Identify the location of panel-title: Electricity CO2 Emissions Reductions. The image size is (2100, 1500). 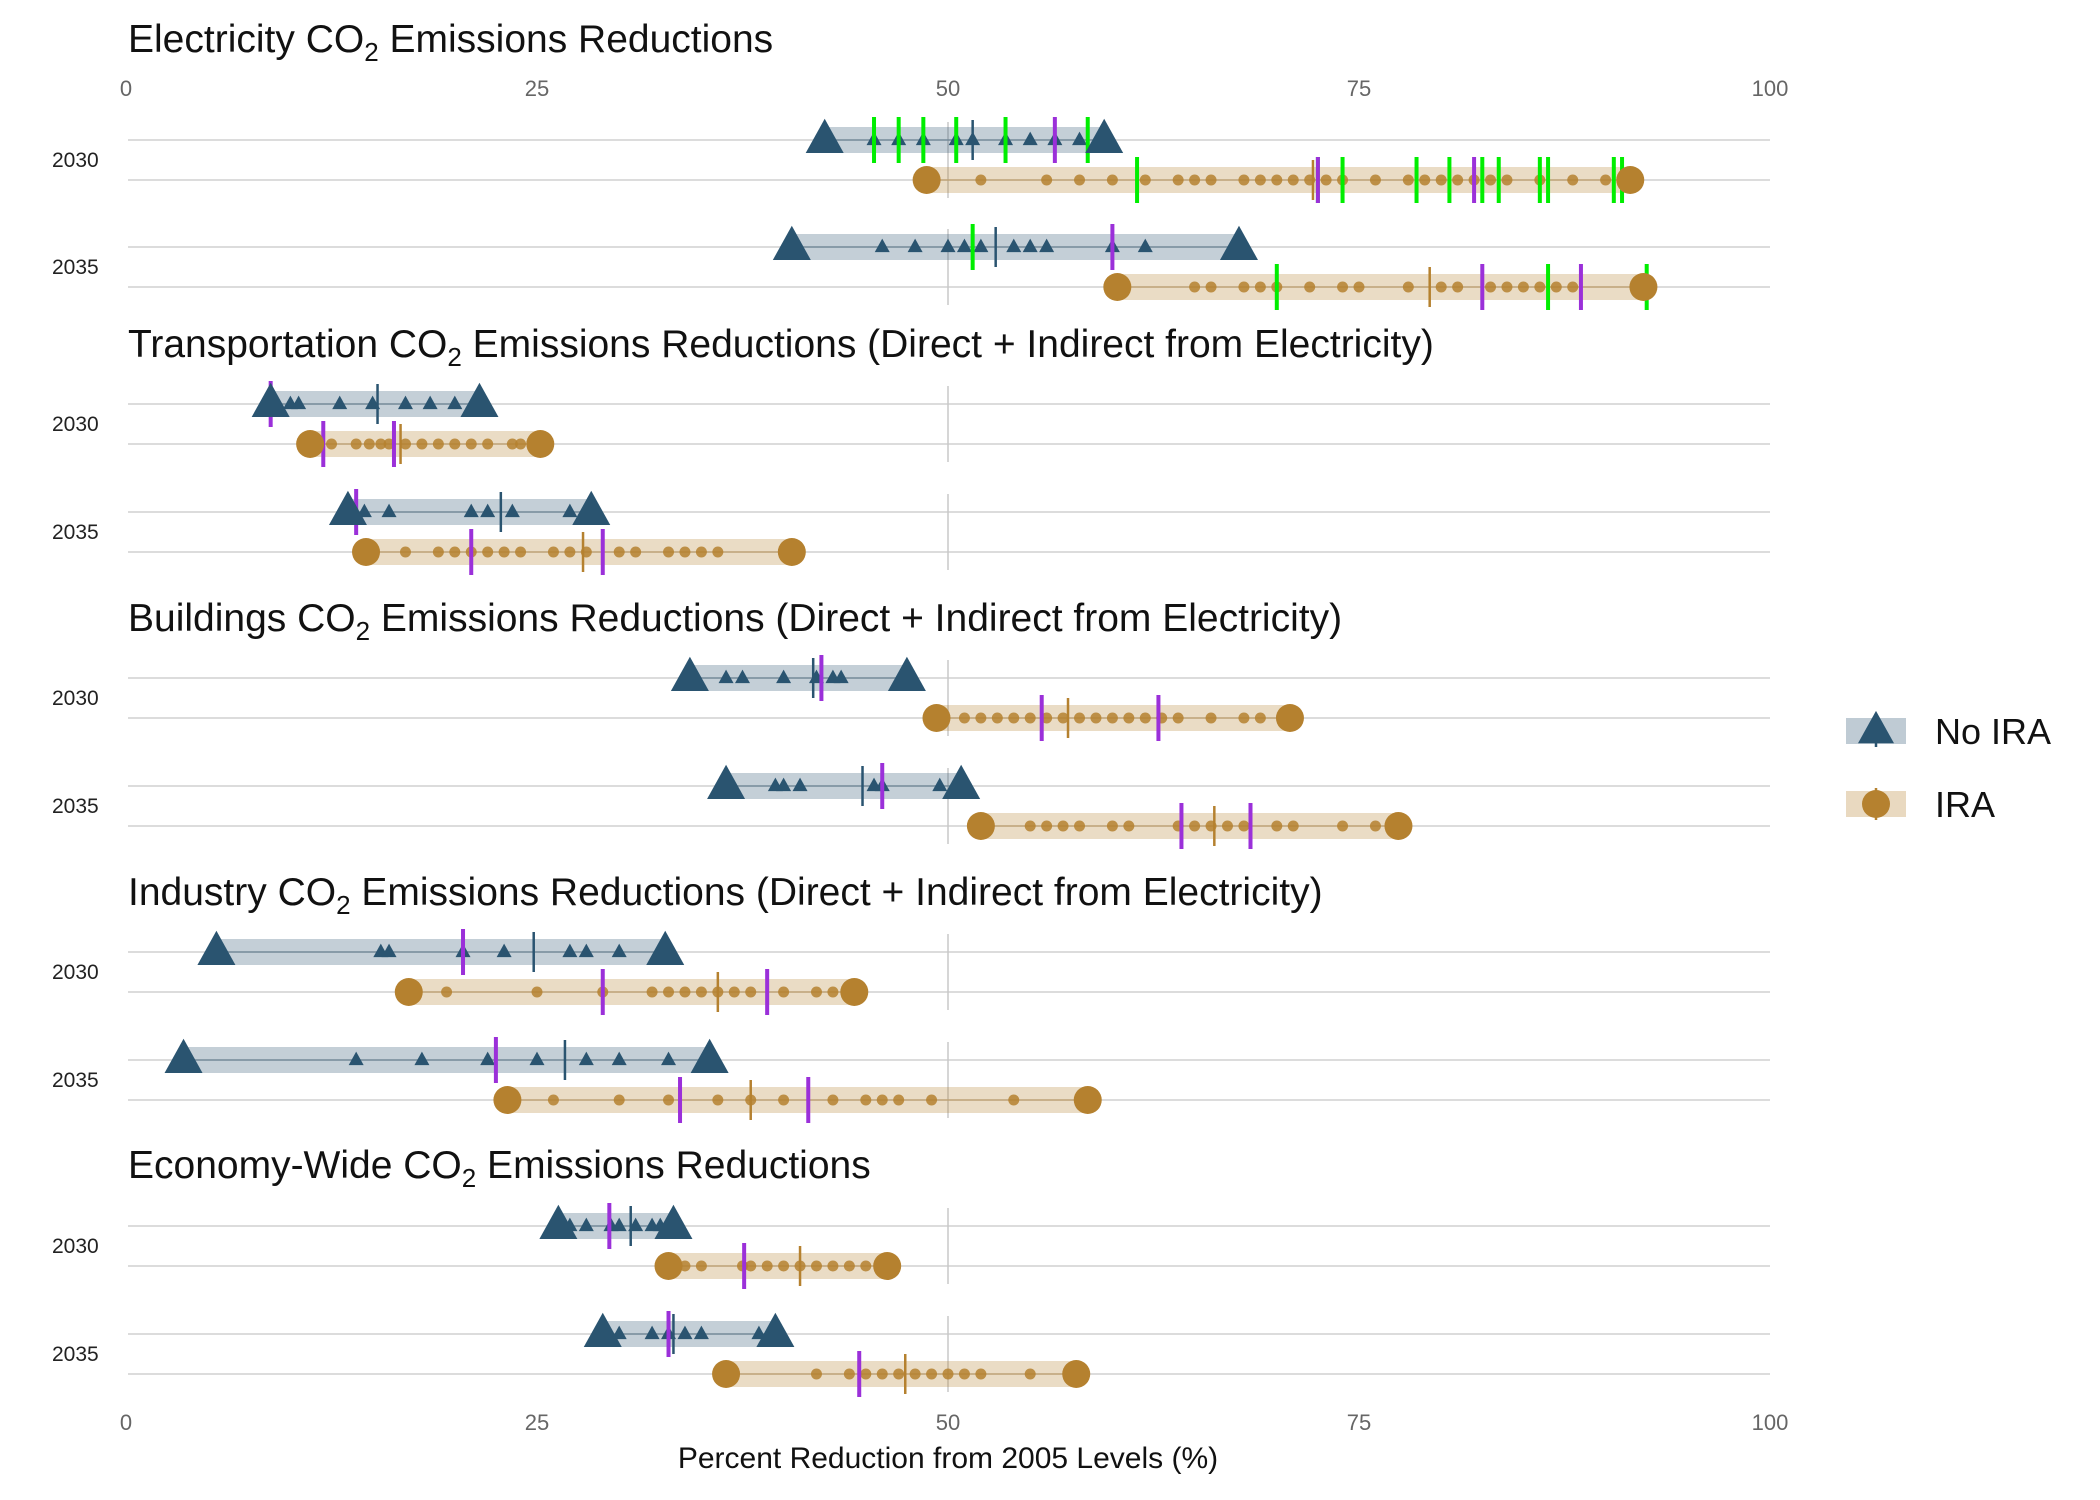
(450, 42).